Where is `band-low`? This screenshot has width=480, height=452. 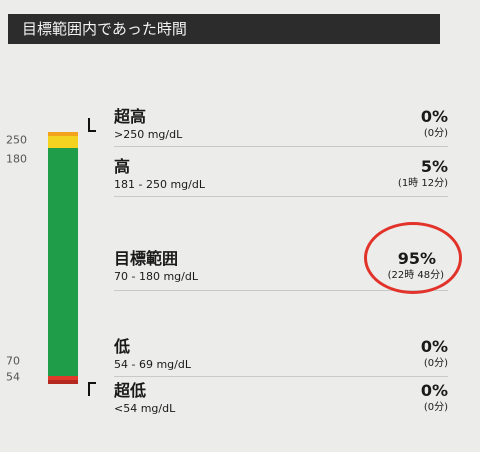 band-low is located at coordinates (63, 378).